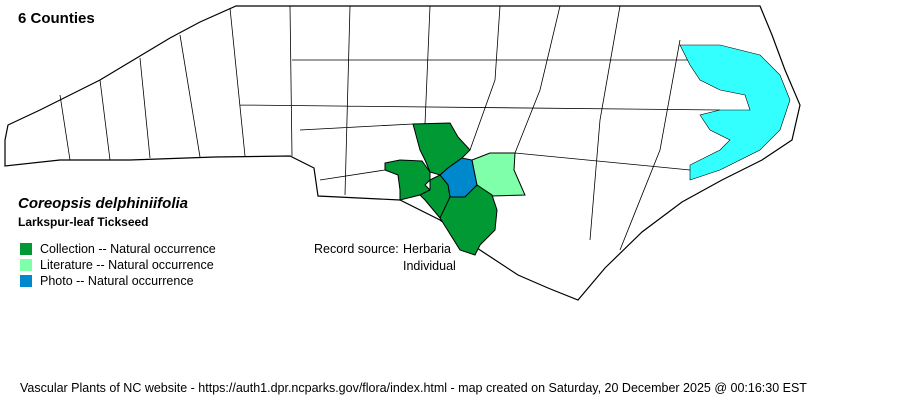 The width and height of the screenshot is (900, 401). I want to click on scientific-name: Coreopsis delphiniifolia, so click(103, 203).